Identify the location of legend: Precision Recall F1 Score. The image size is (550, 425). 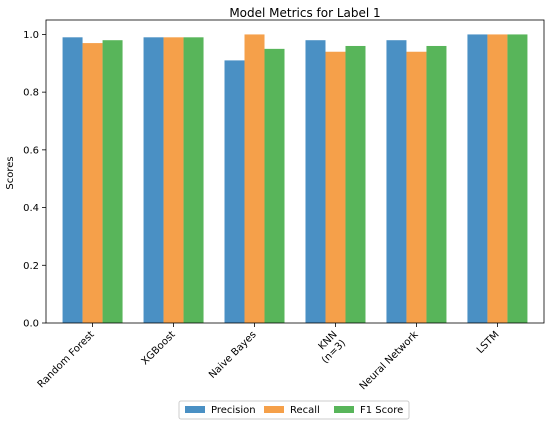
(294, 410).